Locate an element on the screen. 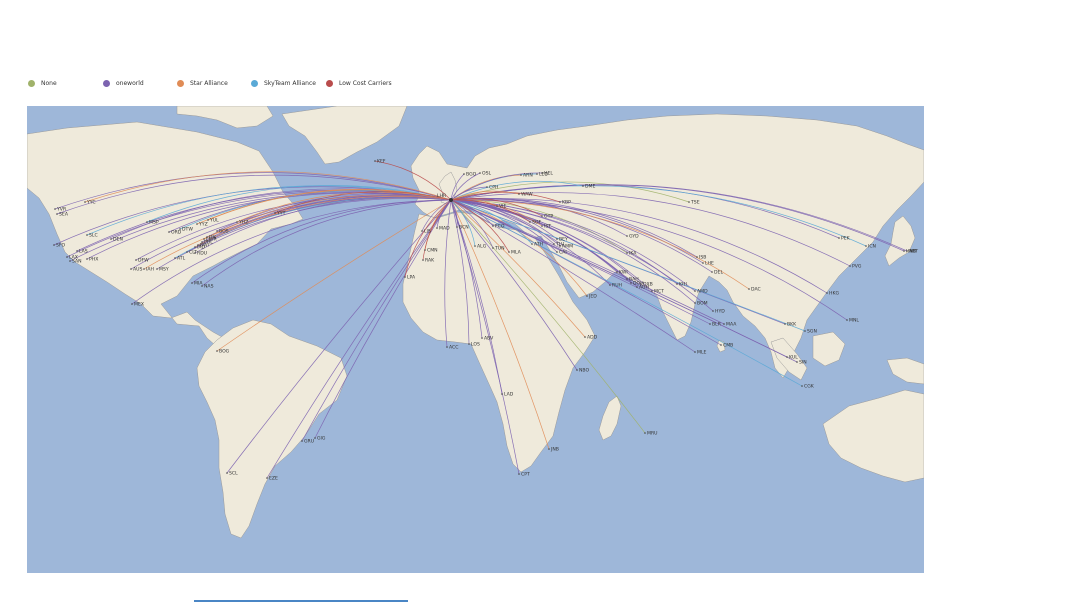 The width and height of the screenshot is (1080, 608). route-tun is located at coordinates (472, 224).